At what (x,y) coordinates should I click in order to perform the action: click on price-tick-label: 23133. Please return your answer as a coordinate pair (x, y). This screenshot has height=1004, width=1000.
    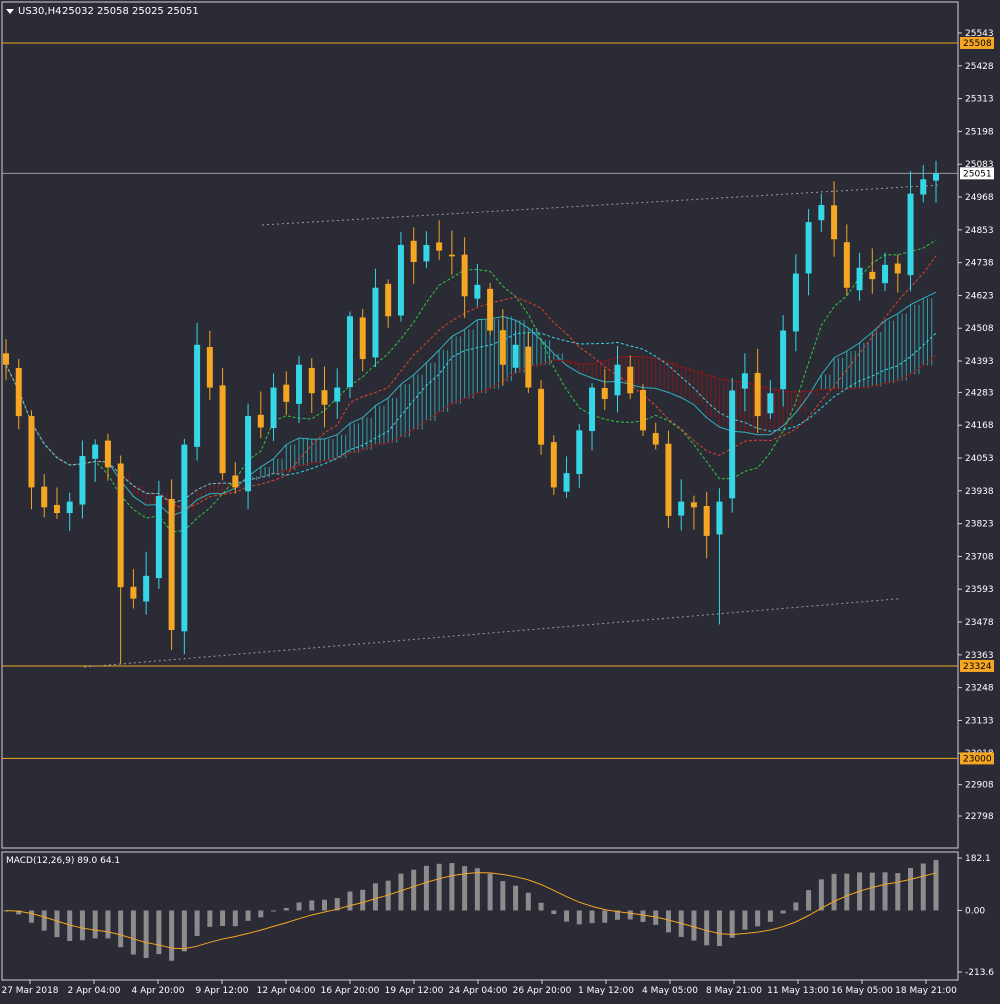
    Looking at the image, I should click on (979, 721).